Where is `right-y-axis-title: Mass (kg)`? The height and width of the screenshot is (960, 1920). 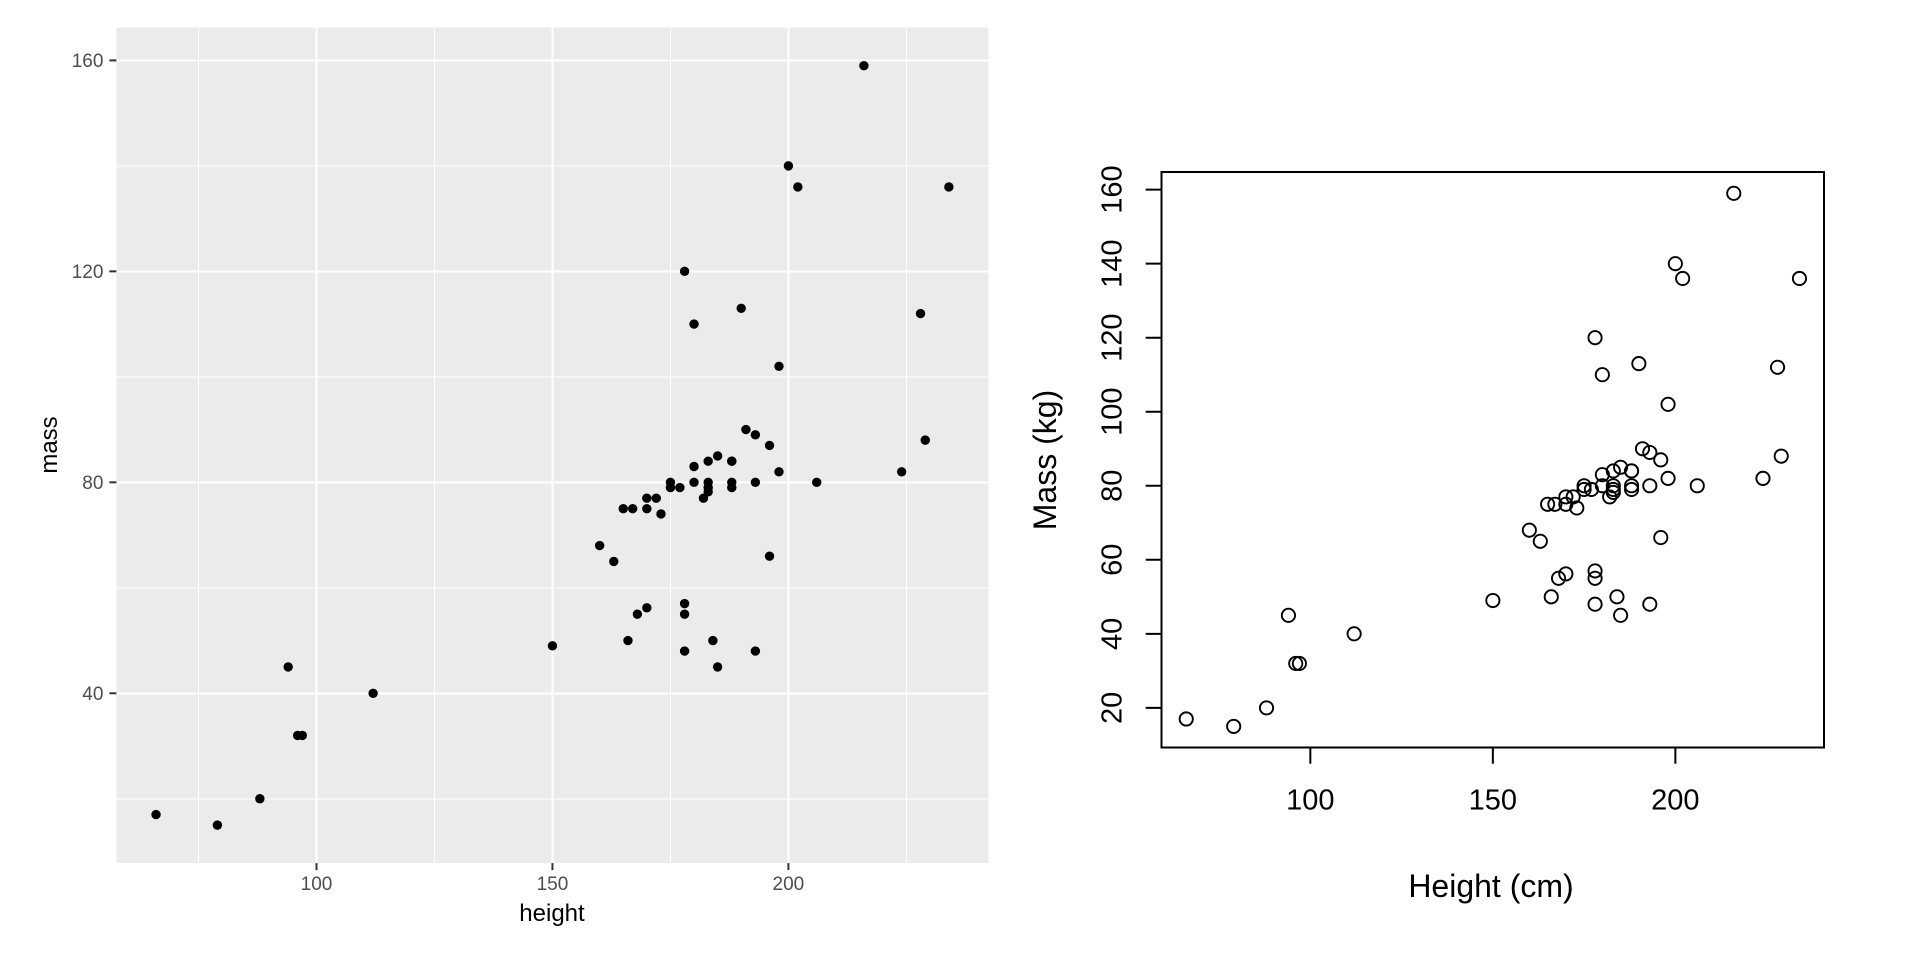
right-y-axis-title: Mass (kg) is located at coordinates (1045, 460).